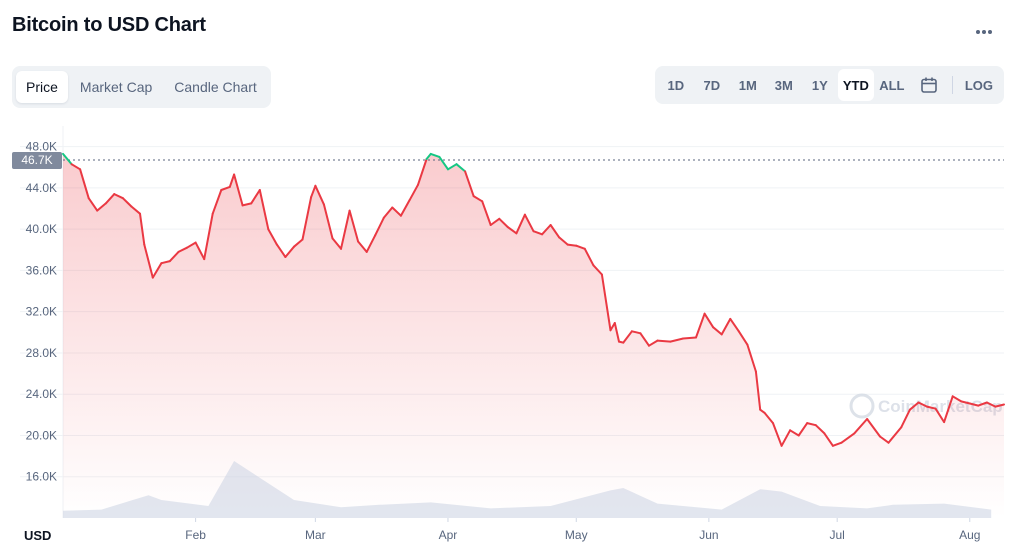 The width and height of the screenshot is (1024, 550). I want to click on log-scale-toggle: LOG, so click(978, 85).